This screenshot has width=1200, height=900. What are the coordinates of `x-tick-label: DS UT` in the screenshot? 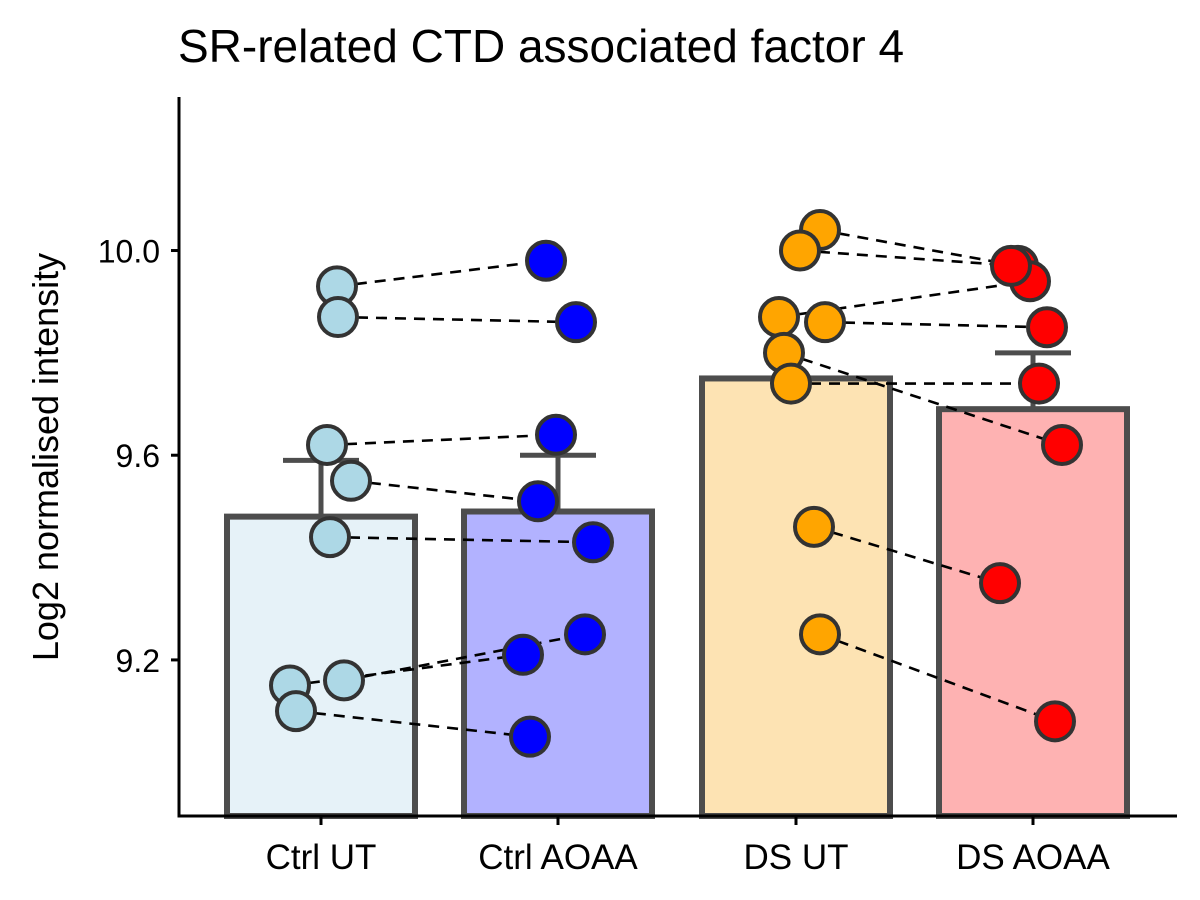 It's located at (796, 857).